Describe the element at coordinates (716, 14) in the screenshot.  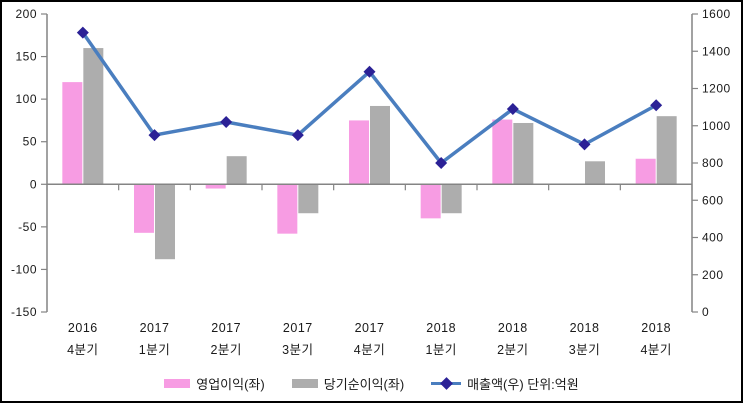
I see `right-axis-tick-label: 1600` at that location.